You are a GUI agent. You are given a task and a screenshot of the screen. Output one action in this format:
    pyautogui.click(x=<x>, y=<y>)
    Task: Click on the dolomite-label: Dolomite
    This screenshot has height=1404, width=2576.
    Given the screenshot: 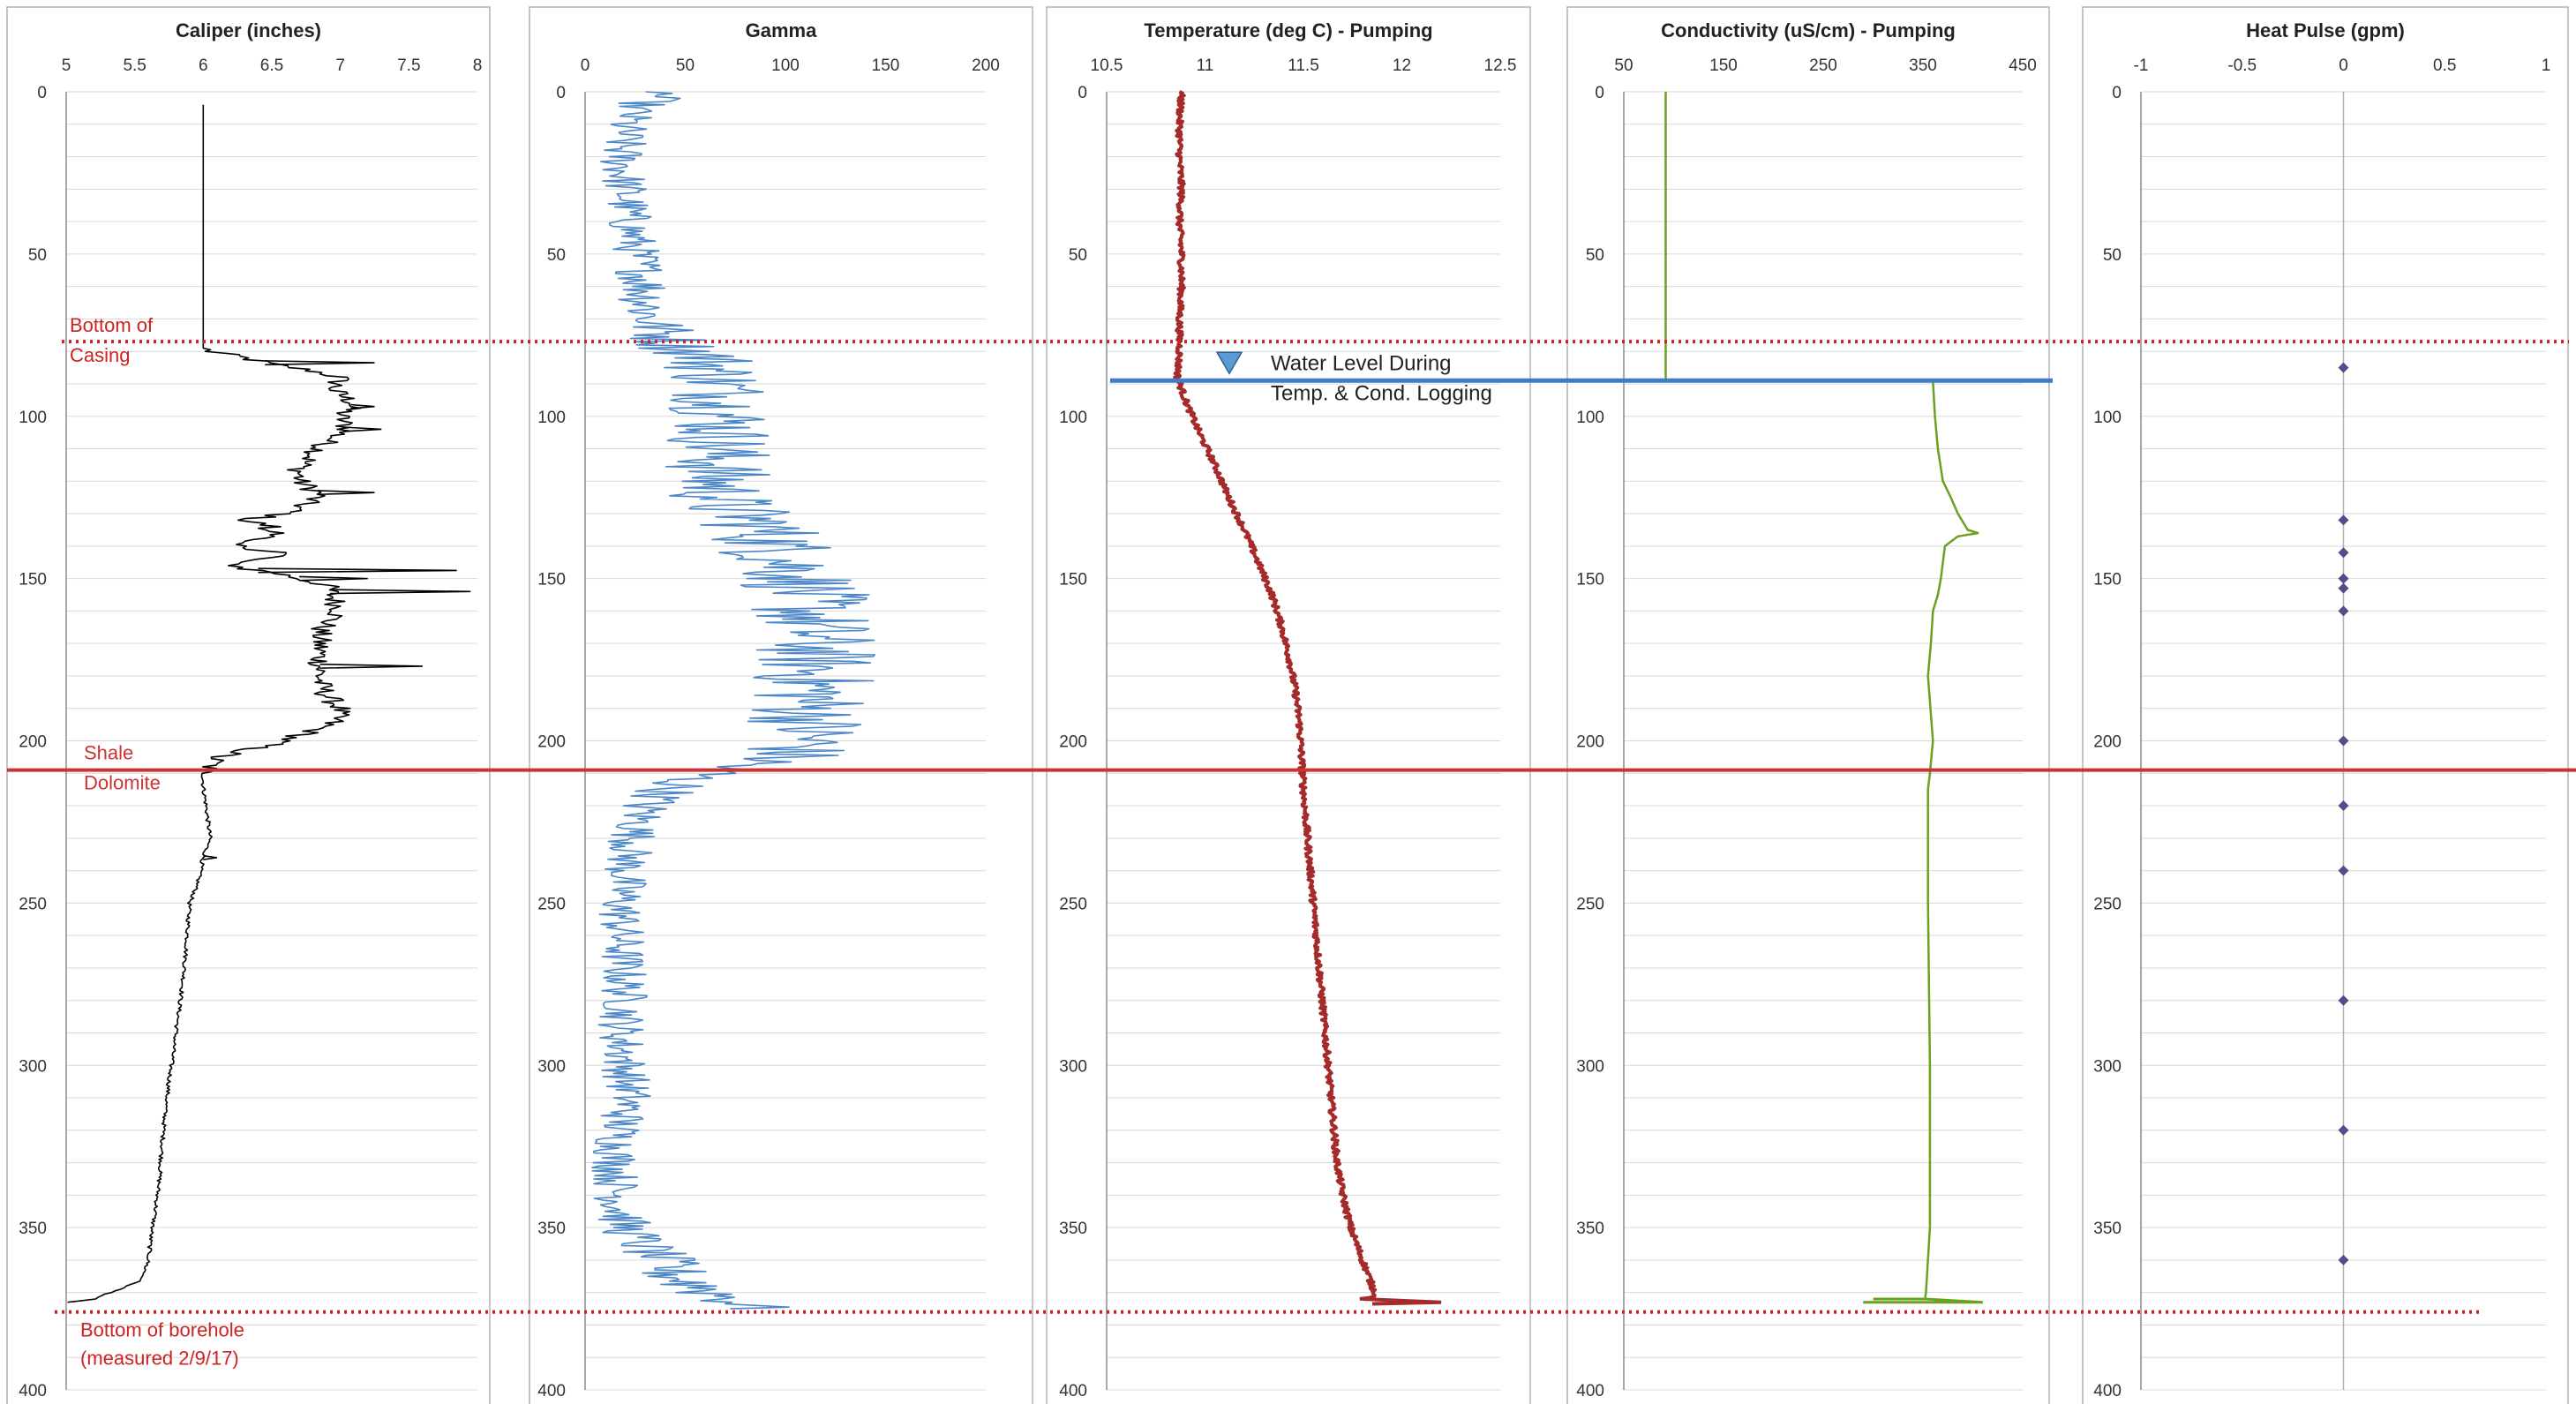 What is the action you would take?
    pyautogui.click(x=122, y=783)
    